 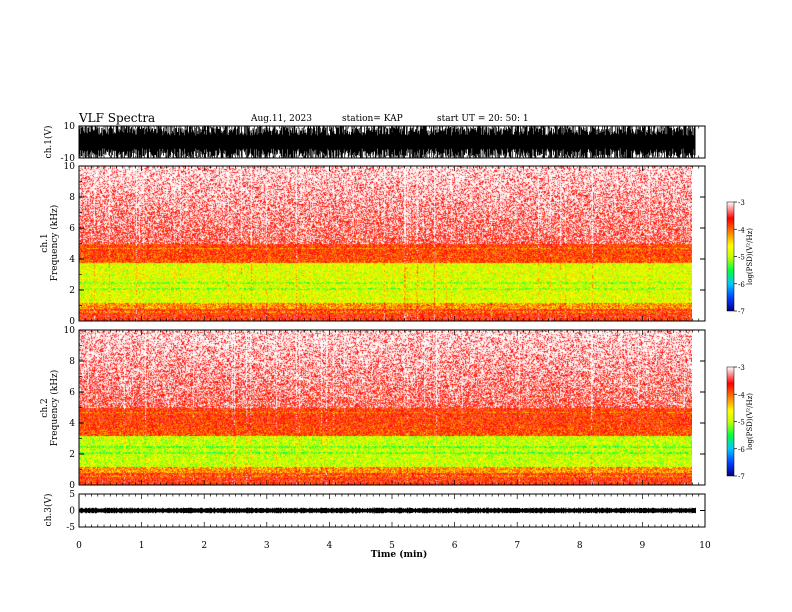 What do you see at coordinates (48, 510) in the screenshot?
I see `ch3-waveform-ylabel: ch.3(V)` at bounding box center [48, 510].